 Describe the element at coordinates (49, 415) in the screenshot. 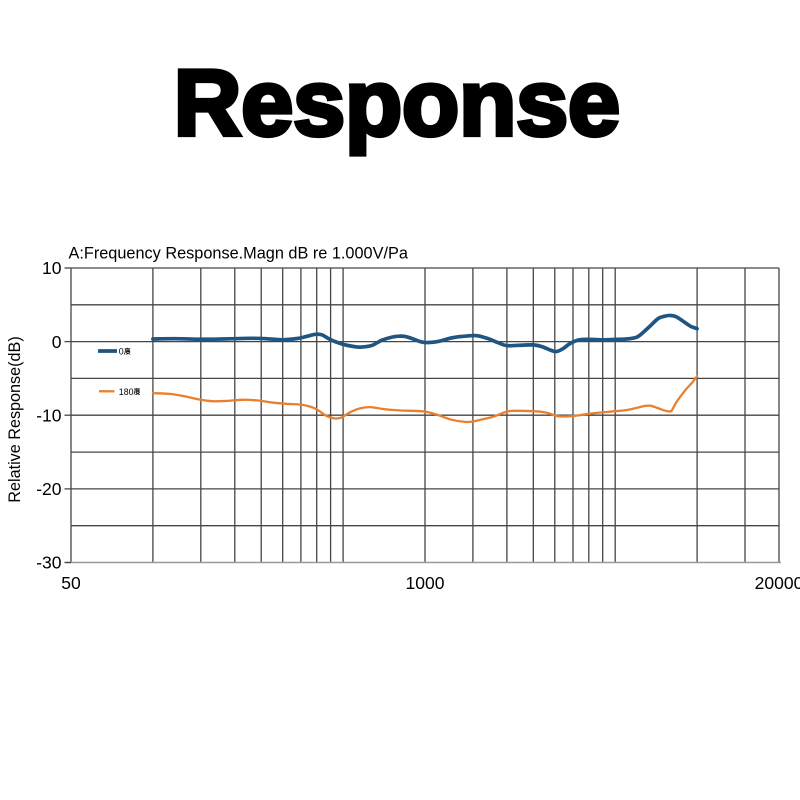

I see `svg-text: -10` at that location.